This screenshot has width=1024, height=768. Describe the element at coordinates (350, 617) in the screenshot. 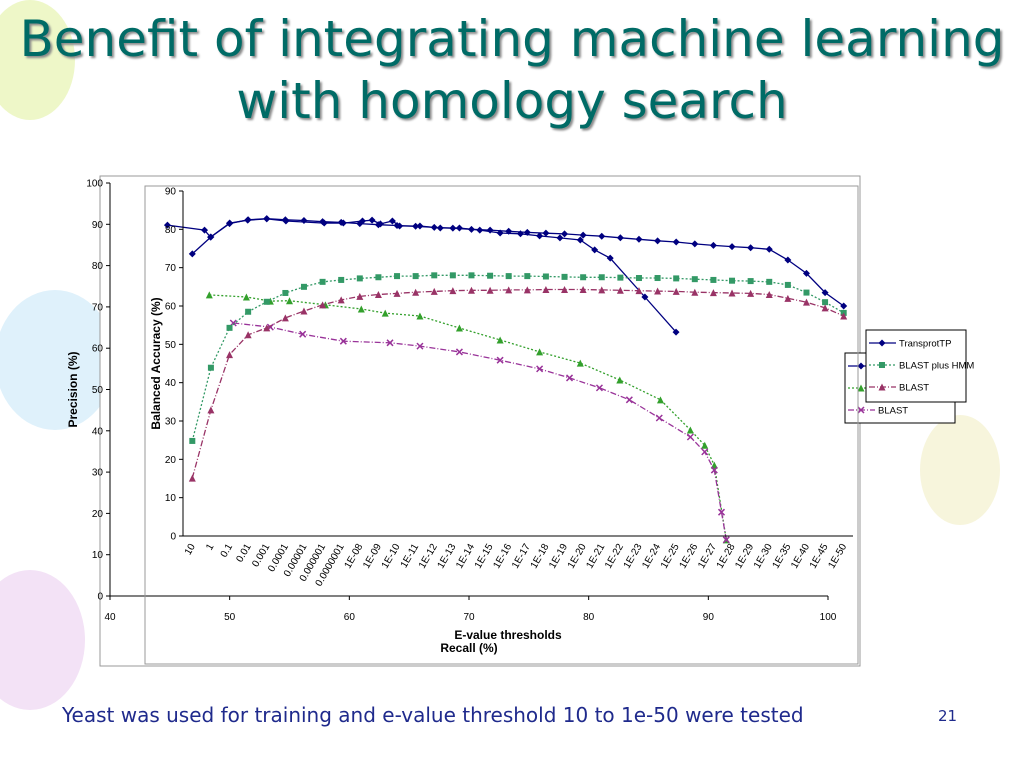

I see `x-tick-label: 60` at that location.